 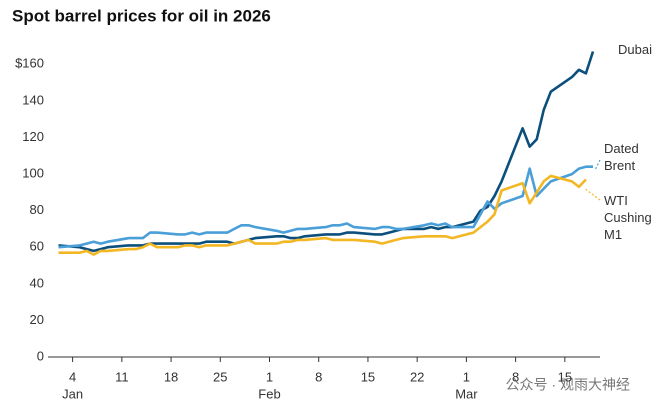 What do you see at coordinates (72, 393) in the screenshot?
I see `month-label: Jan` at bounding box center [72, 393].